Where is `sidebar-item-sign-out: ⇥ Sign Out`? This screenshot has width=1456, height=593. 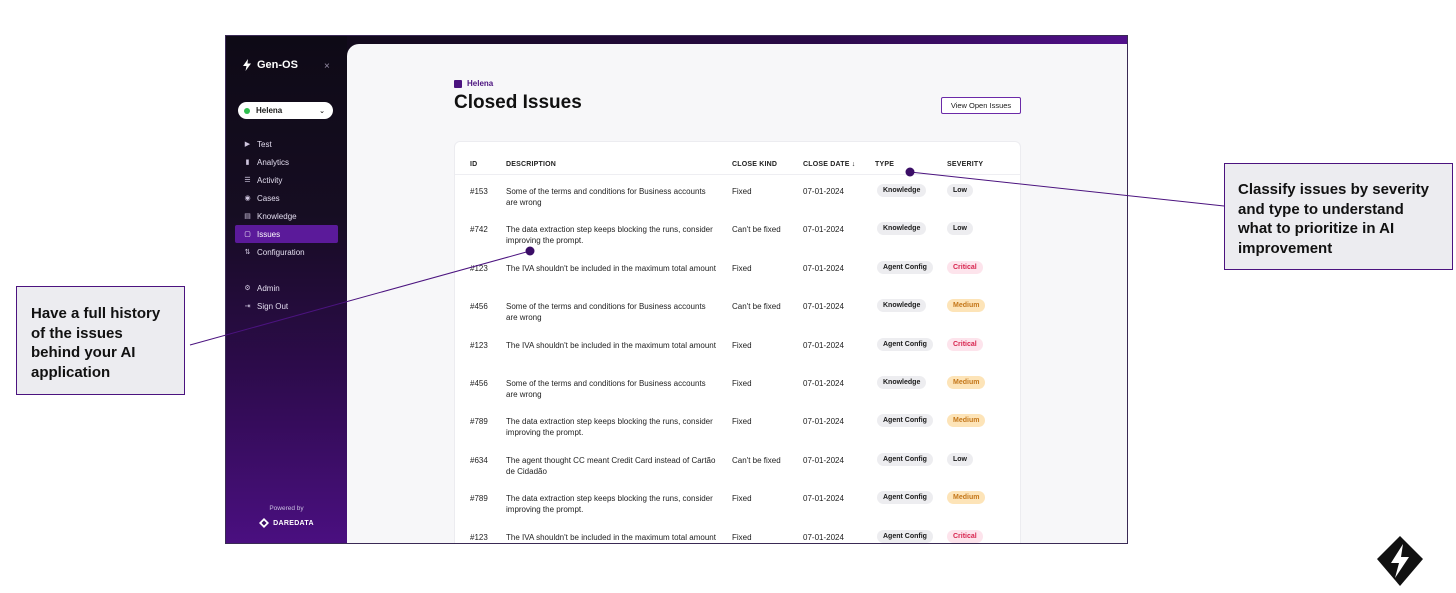
sidebar-item-sign-out: ⇥ Sign Out is located at coordinates (286, 306).